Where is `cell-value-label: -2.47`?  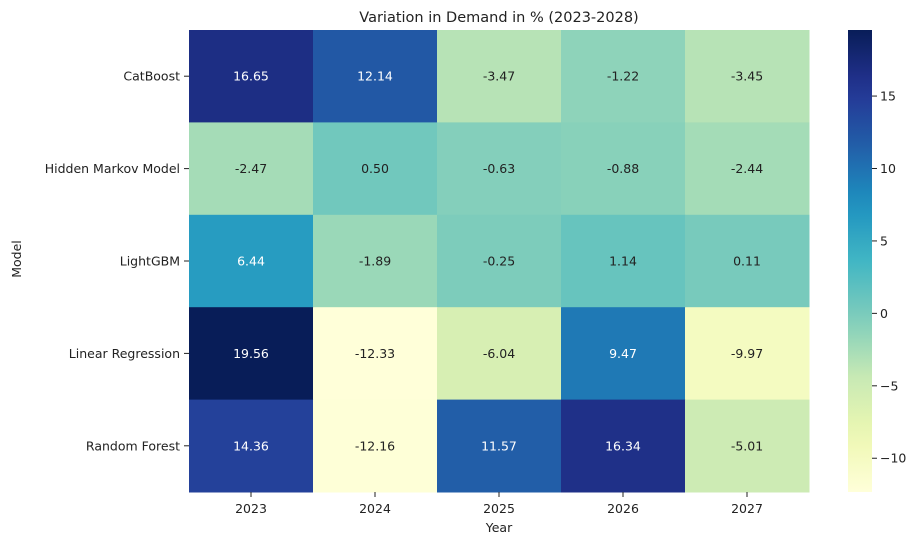
cell-value-label: -2.47 is located at coordinates (251, 168).